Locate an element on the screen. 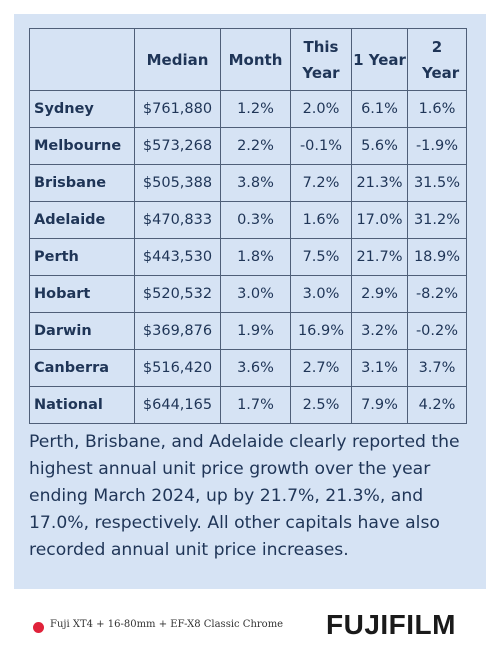 The width and height of the screenshot is (500, 653). city-cell: National is located at coordinates (82, 405).